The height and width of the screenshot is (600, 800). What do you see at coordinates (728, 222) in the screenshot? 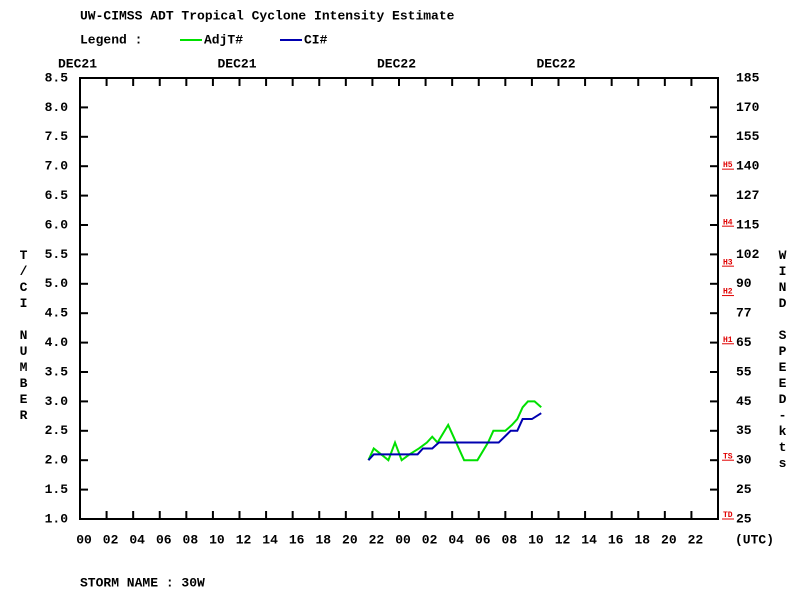
I see `category-marker: H4` at bounding box center [728, 222].